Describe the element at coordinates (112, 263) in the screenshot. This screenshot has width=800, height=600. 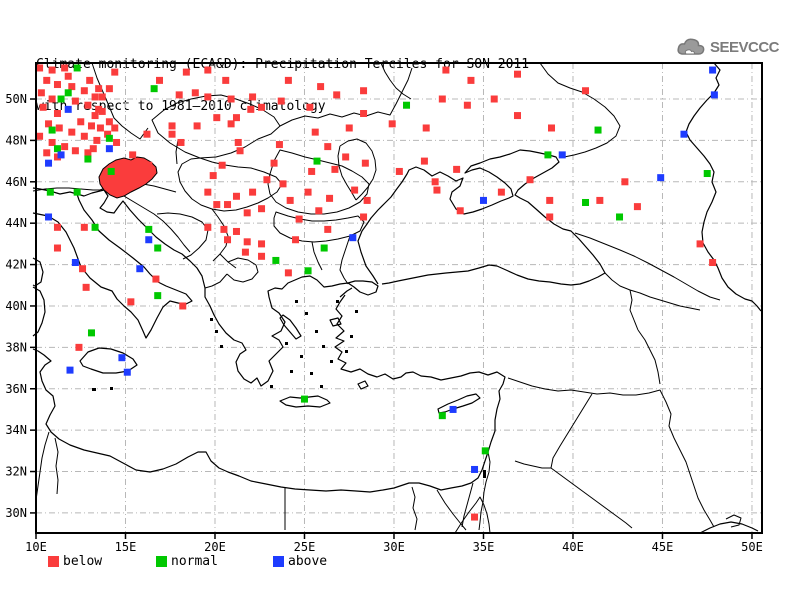
I see `coastline-italy` at that location.